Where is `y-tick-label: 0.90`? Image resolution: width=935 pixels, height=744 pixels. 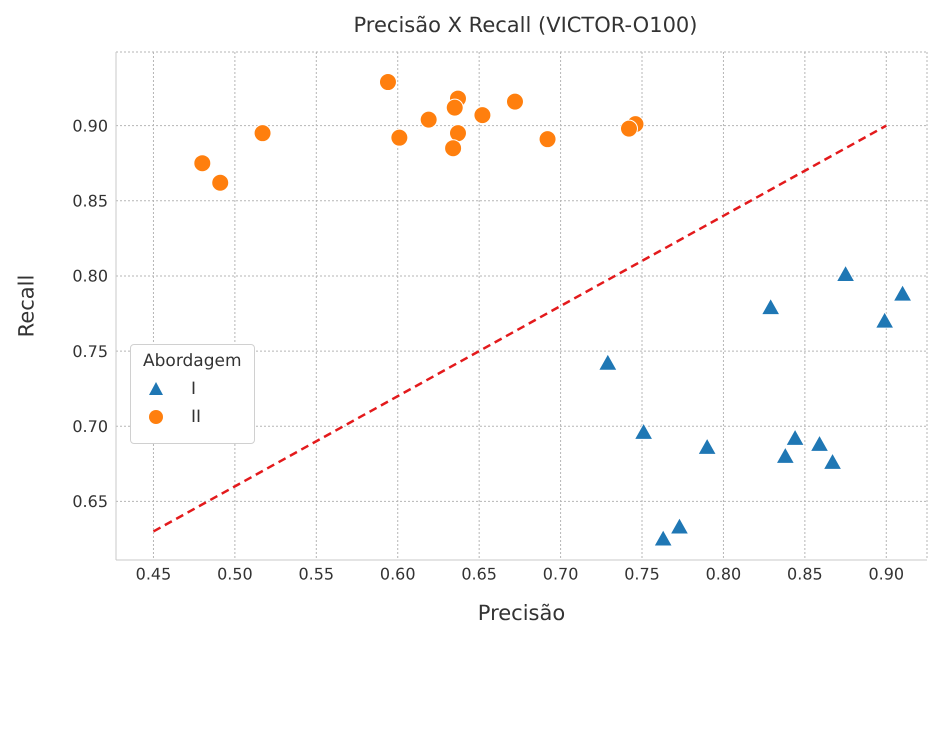 y-tick-label: 0.90 is located at coordinates (90, 126).